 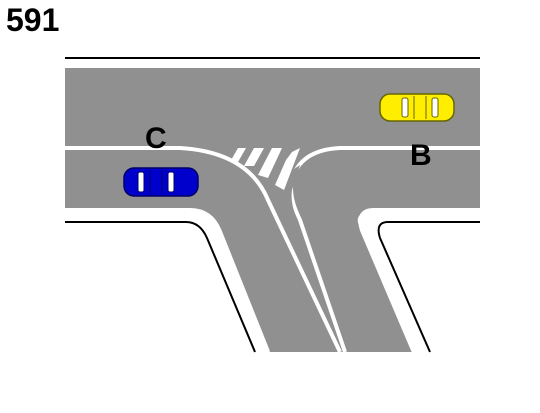 What do you see at coordinates (156, 138) in the screenshot?
I see `vehicle-c-label: C` at bounding box center [156, 138].